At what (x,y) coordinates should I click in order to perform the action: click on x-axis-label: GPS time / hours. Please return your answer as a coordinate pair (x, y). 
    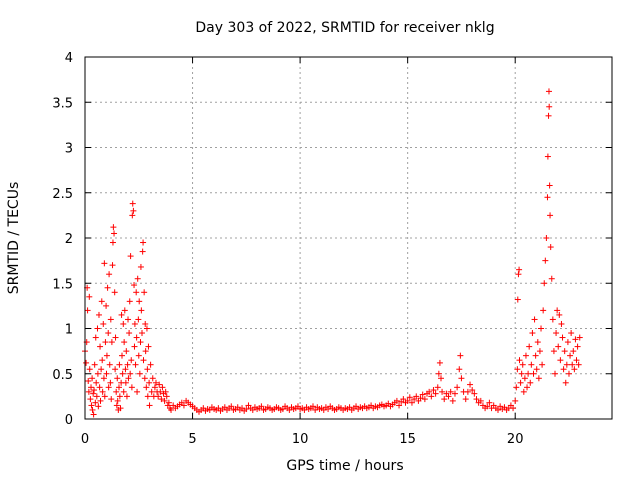
    Looking at the image, I should click on (344, 466).